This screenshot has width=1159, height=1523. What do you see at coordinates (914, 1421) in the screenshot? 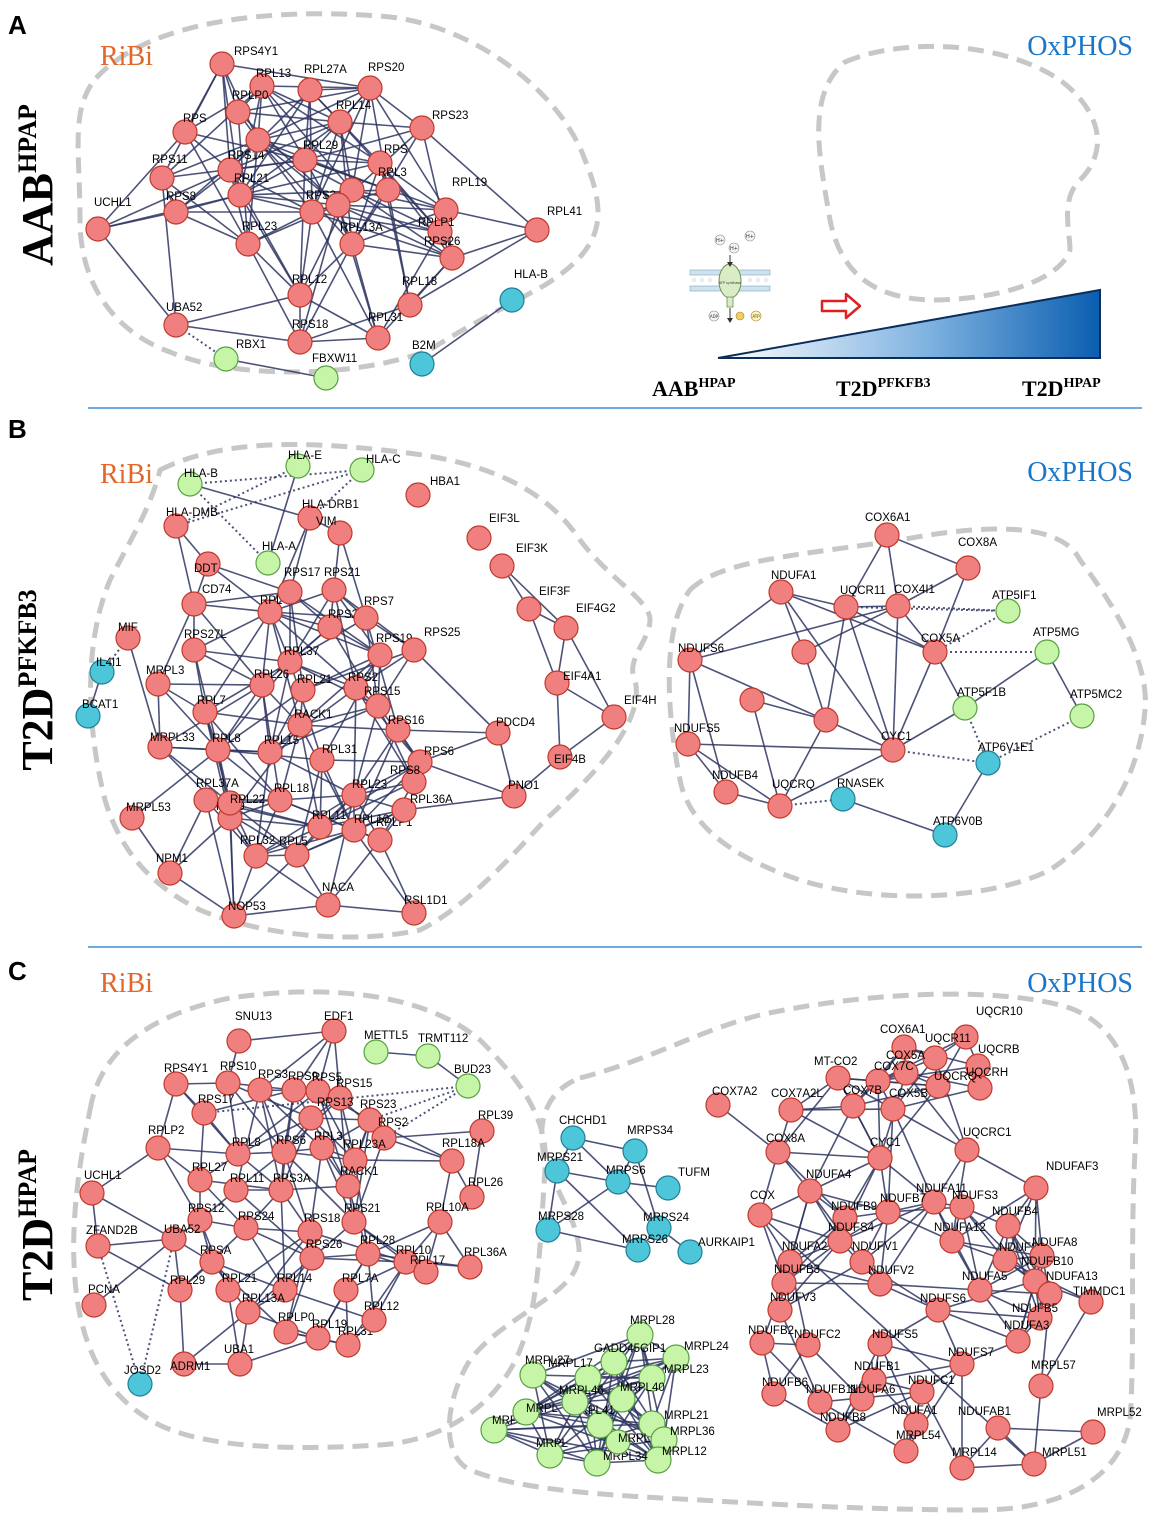
I see `network-node: NDUFA1` at bounding box center [914, 1421].